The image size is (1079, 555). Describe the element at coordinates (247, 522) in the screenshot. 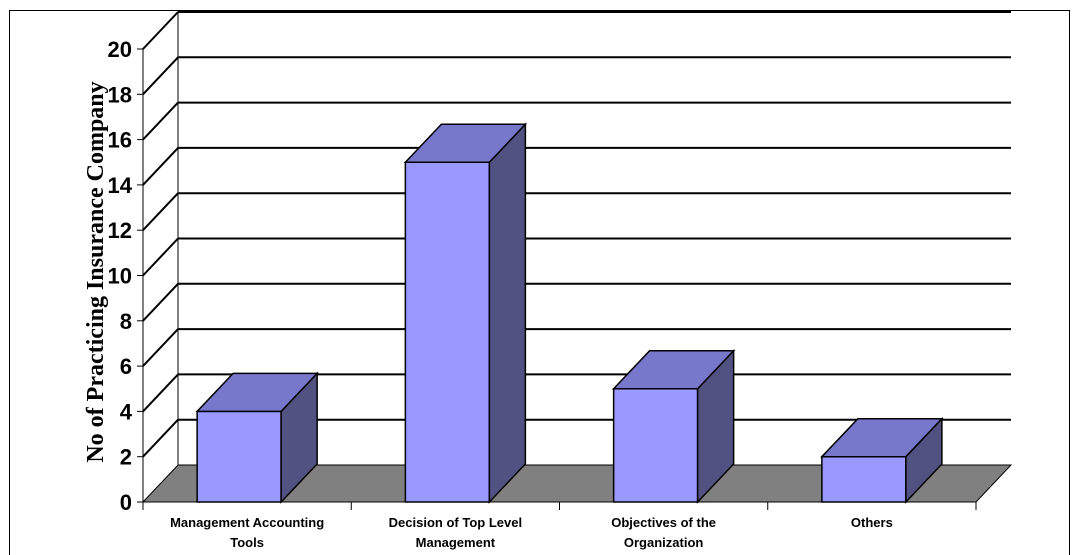

I see `x-category-label: Management Accounting` at that location.